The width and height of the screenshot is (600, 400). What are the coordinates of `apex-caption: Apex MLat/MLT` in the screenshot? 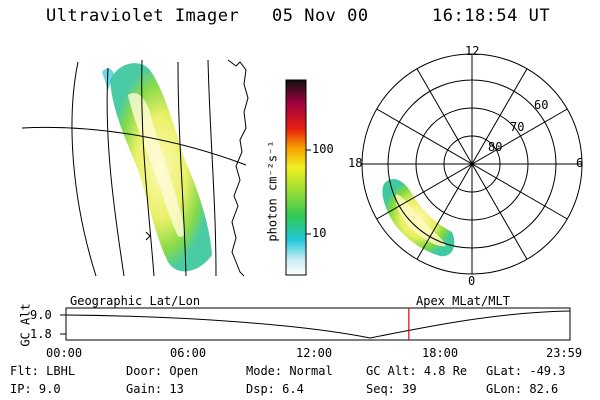 It's located at (463, 301).